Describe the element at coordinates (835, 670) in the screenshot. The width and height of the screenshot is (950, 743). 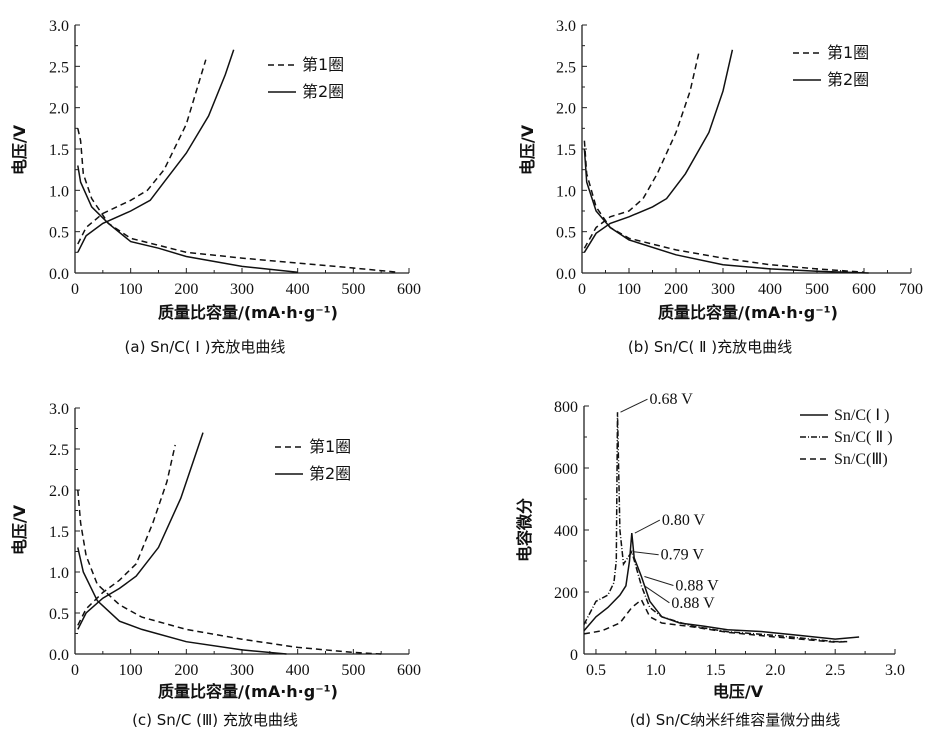
I see `x-tick-label: 2.5` at that location.